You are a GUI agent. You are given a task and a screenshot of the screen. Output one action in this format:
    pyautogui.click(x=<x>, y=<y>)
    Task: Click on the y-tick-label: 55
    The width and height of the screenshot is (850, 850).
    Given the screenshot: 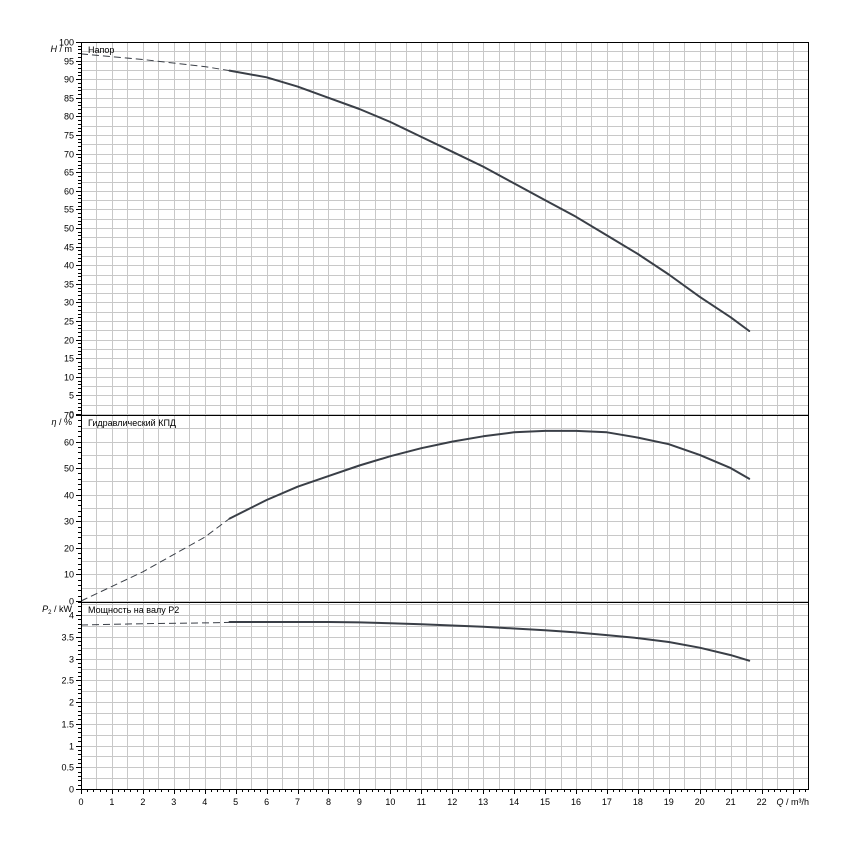 What is the action you would take?
    pyautogui.click(x=69, y=210)
    